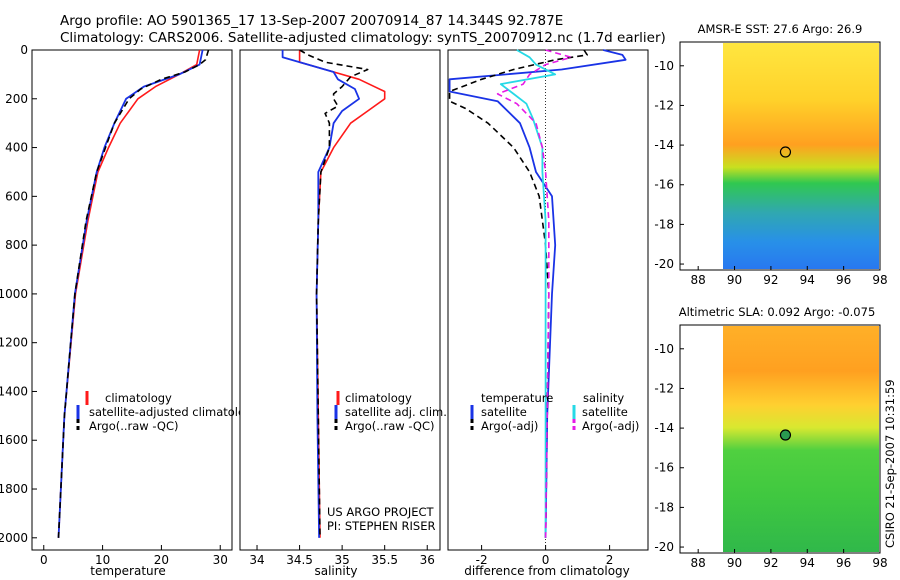 This screenshot has height=580, width=900. Describe the element at coordinates (482, 560) in the screenshot. I see `difference-xtick-label: -2` at that location.